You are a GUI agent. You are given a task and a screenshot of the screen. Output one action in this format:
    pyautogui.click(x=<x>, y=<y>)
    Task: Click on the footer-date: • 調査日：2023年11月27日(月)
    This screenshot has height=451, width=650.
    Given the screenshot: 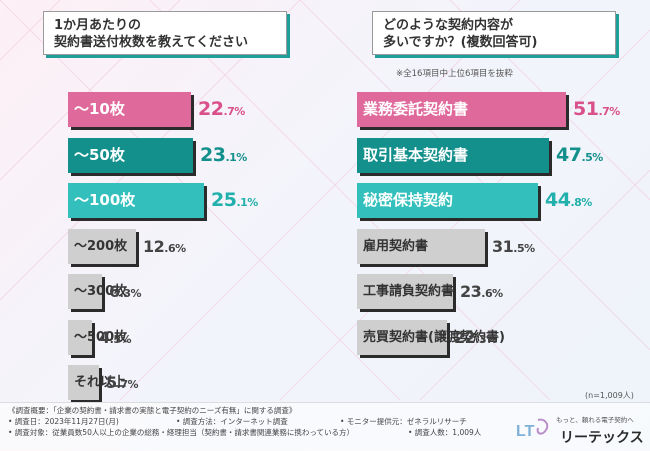 What is the action you would take?
    pyautogui.click(x=63, y=421)
    